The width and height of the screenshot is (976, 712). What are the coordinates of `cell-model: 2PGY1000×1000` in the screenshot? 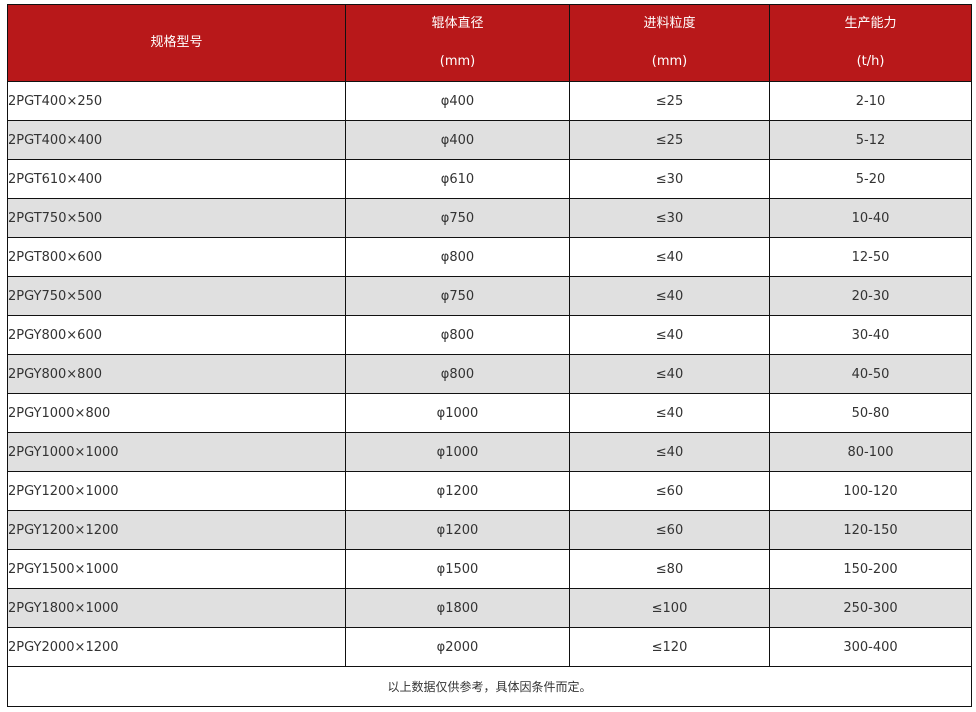 It's located at (176, 452).